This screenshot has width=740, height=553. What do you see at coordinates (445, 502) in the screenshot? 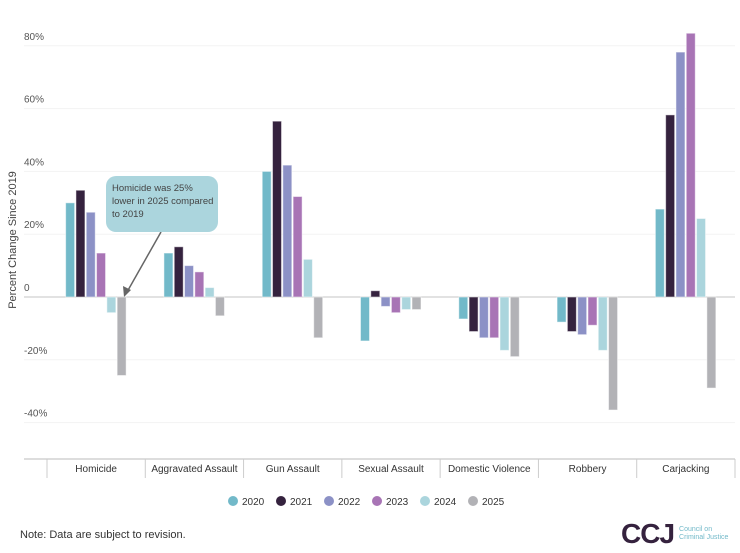
I see `legend-label: 2024` at bounding box center [445, 502].